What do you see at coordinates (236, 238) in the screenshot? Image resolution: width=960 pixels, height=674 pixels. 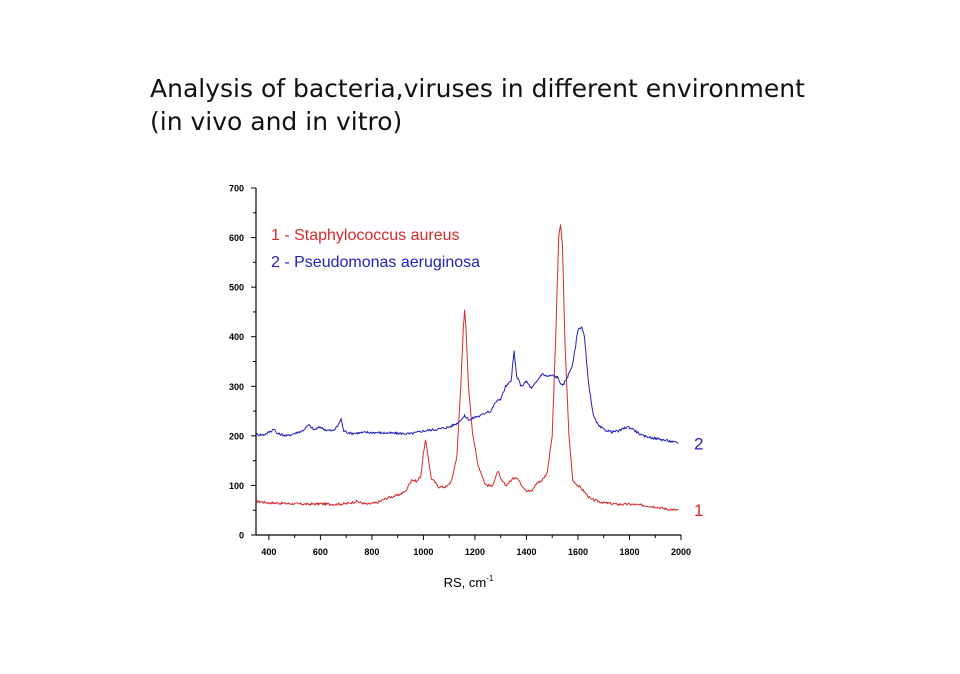 I see `y-tick-label: 600` at bounding box center [236, 238].